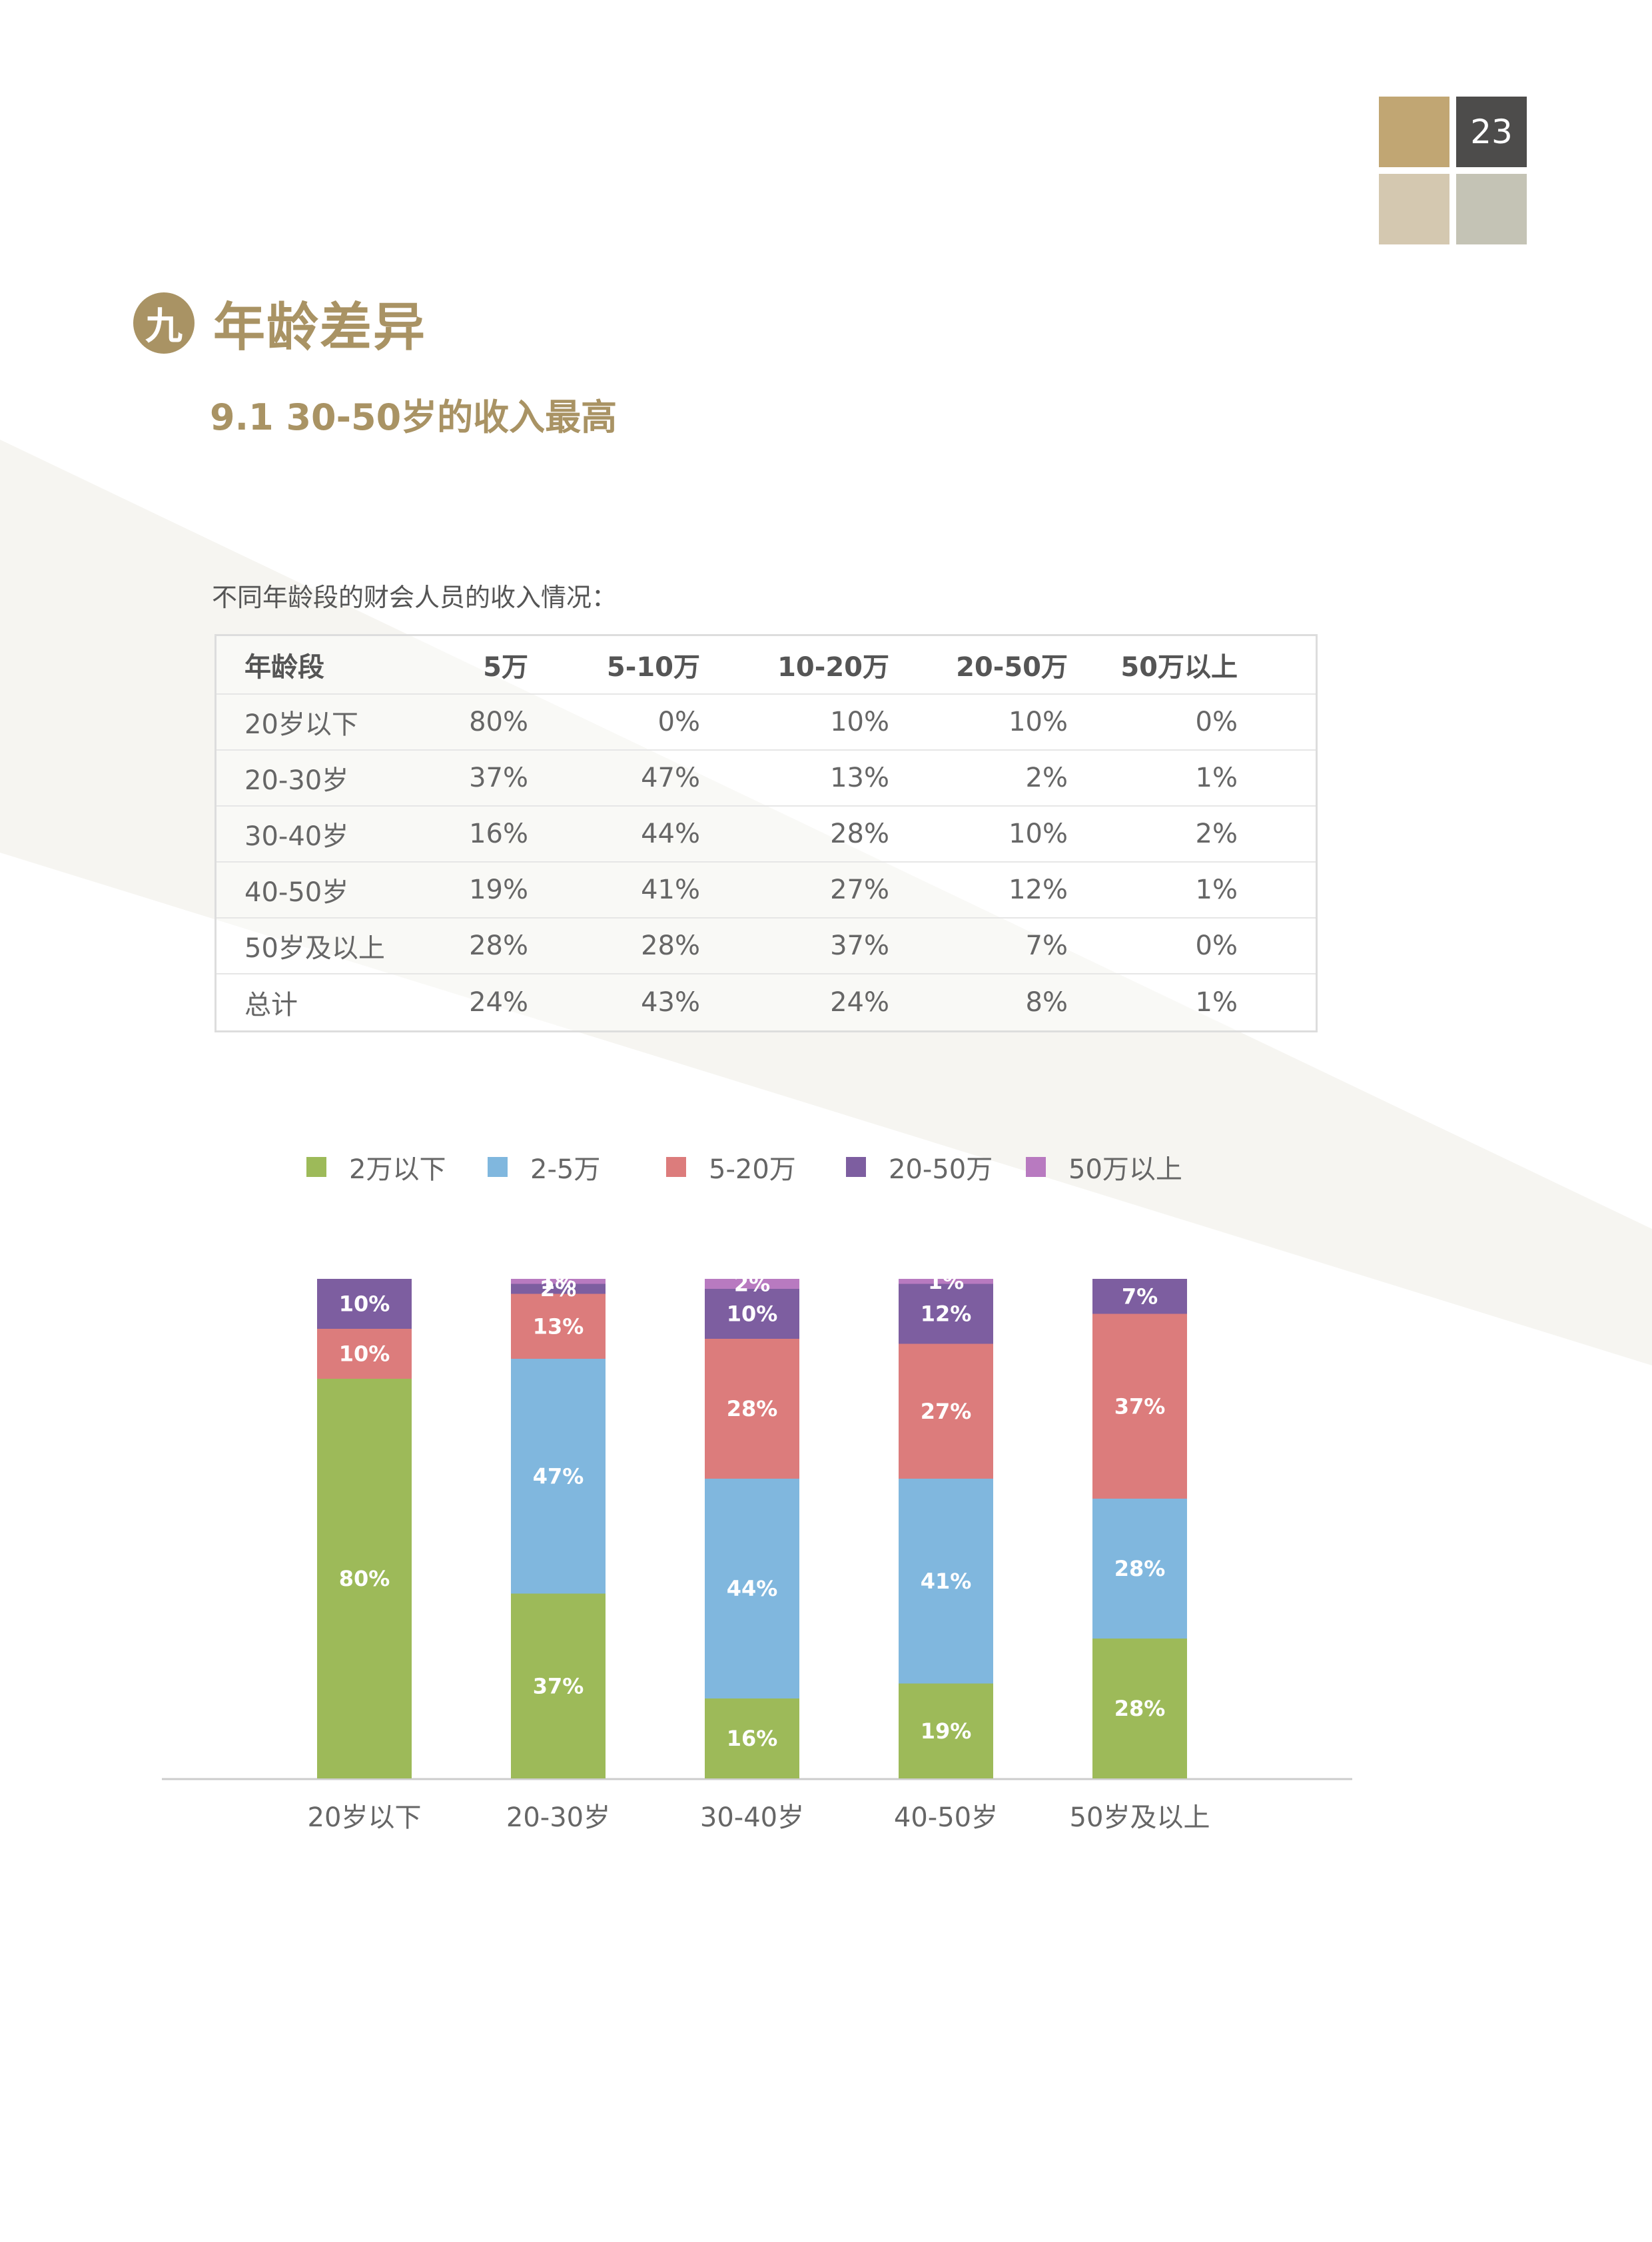 The height and width of the screenshot is (2242, 1652). I want to click on section-title: 年龄差异, so click(320, 328).